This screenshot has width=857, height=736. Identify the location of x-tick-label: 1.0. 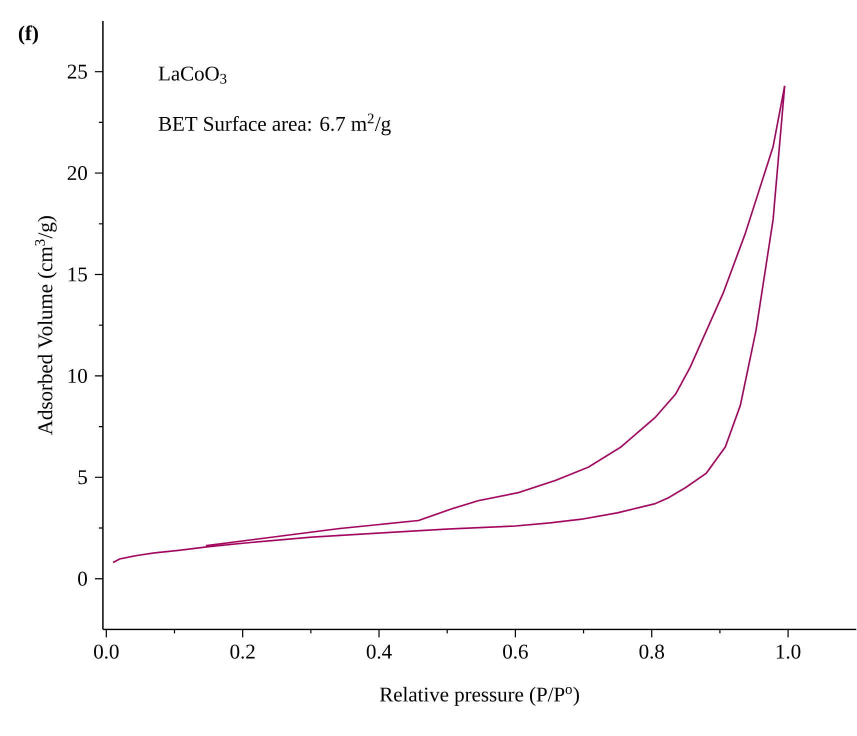
(788, 651).